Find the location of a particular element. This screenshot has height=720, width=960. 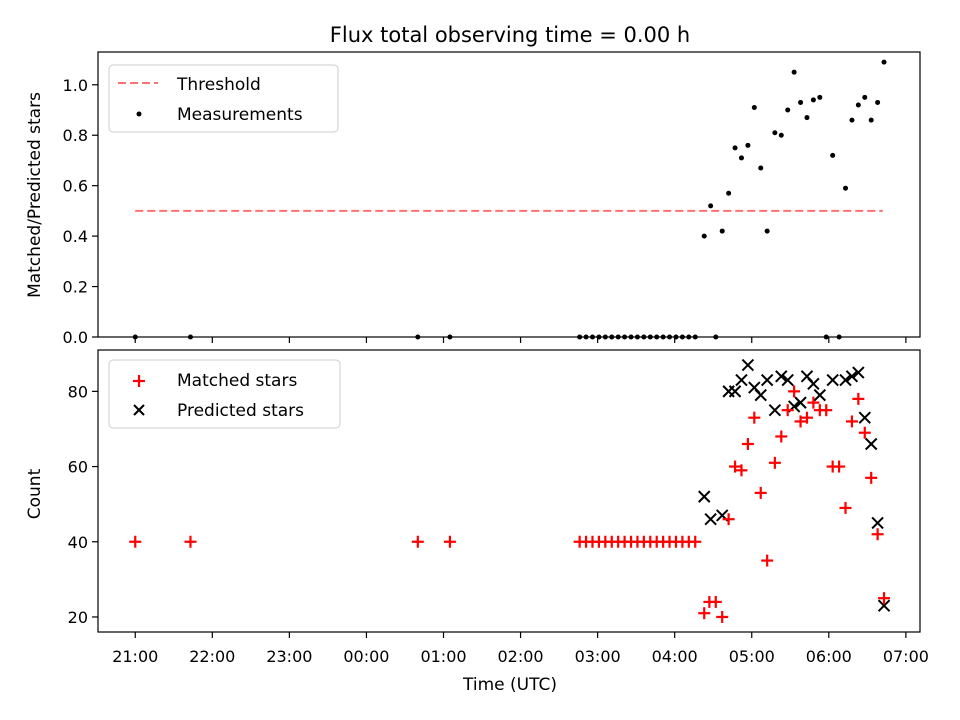

bottom-legend-box is located at coordinates (224, 394).